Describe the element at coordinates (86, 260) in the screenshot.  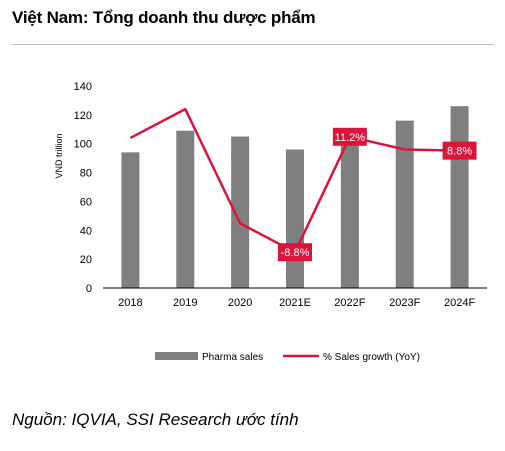
I see `y-tick-label: 20` at that location.